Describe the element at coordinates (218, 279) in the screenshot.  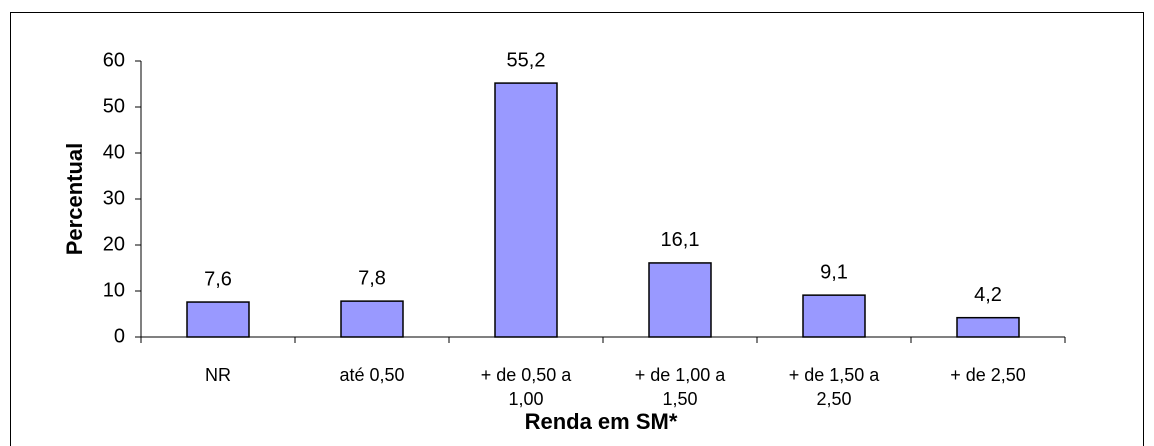
I see `value-label: 7,6` at that location.